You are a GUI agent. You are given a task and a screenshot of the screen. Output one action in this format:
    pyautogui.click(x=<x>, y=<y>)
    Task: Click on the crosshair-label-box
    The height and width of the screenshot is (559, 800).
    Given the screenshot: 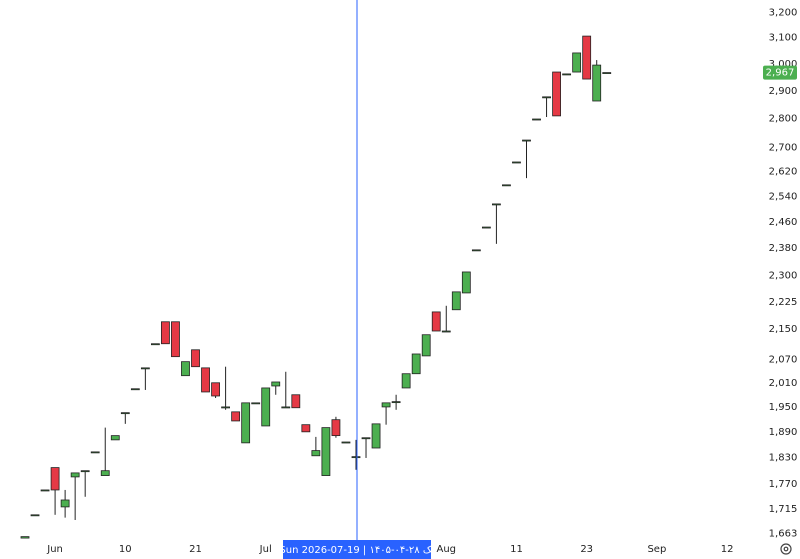 What is the action you would take?
    pyautogui.click(x=357, y=549)
    